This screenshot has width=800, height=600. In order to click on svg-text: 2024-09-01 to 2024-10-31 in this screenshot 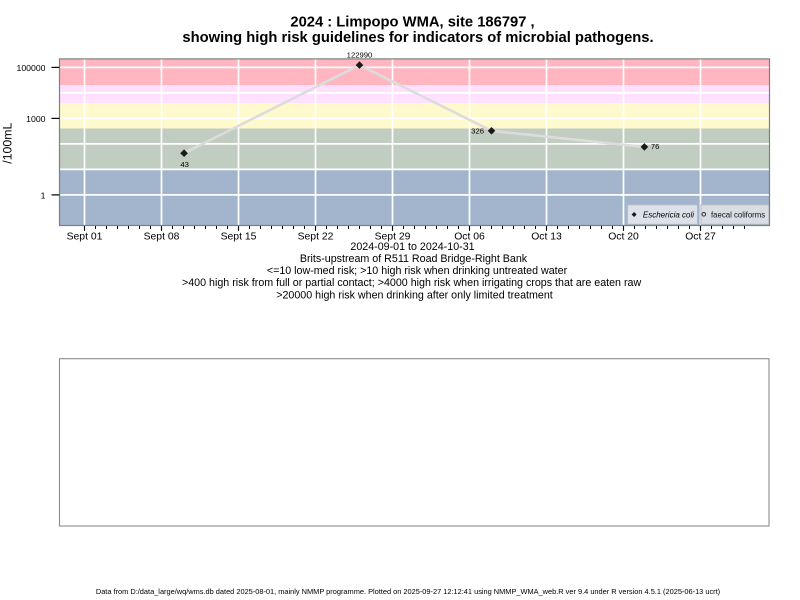, I will do `click(412, 247)`.